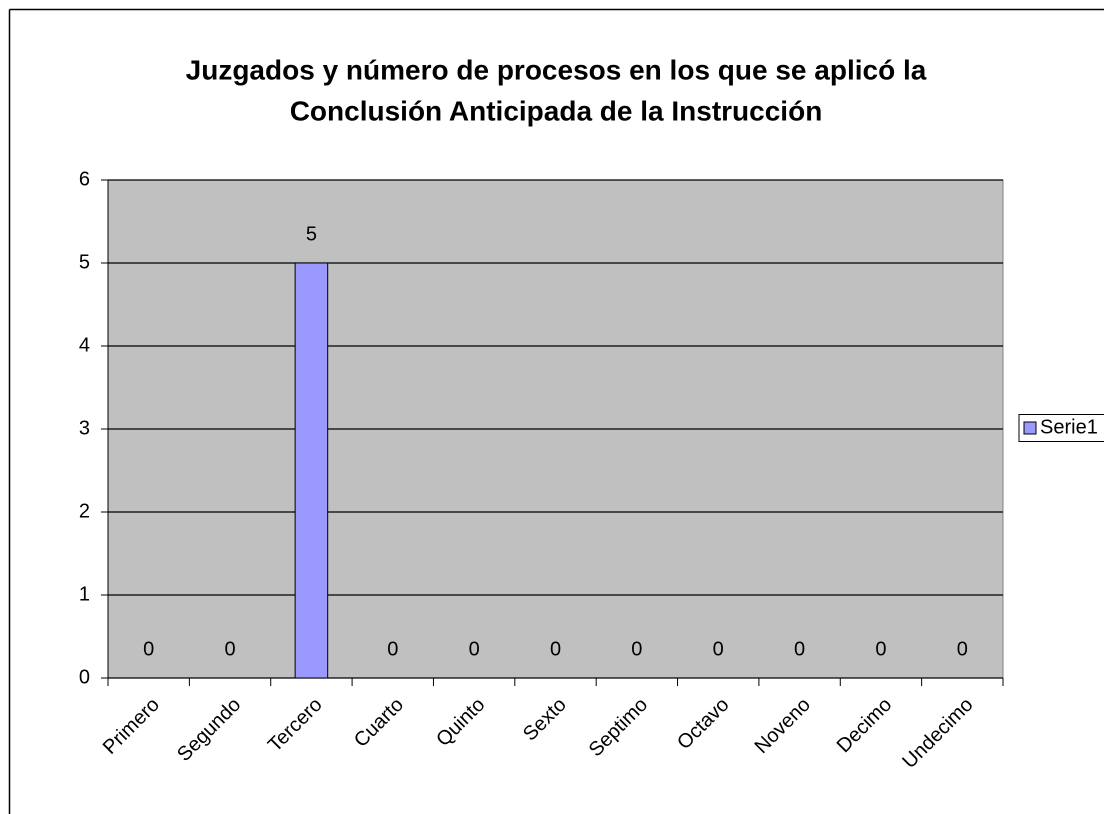  Describe the element at coordinates (84, 594) in the screenshot. I see `y-tick-label: 1` at that location.